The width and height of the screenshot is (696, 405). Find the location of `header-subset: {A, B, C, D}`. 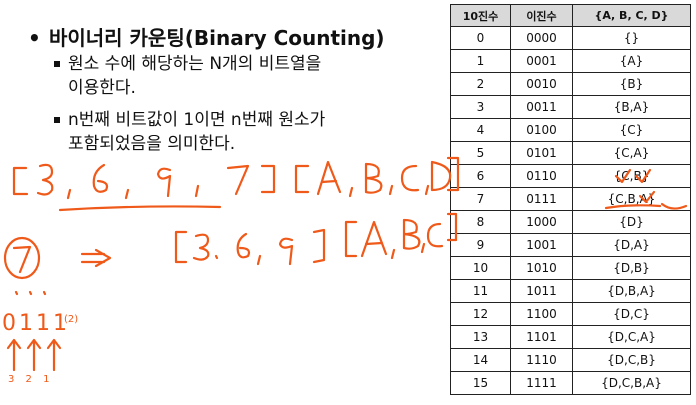

header-subset: {A, B, C, D} is located at coordinates (631, 15).